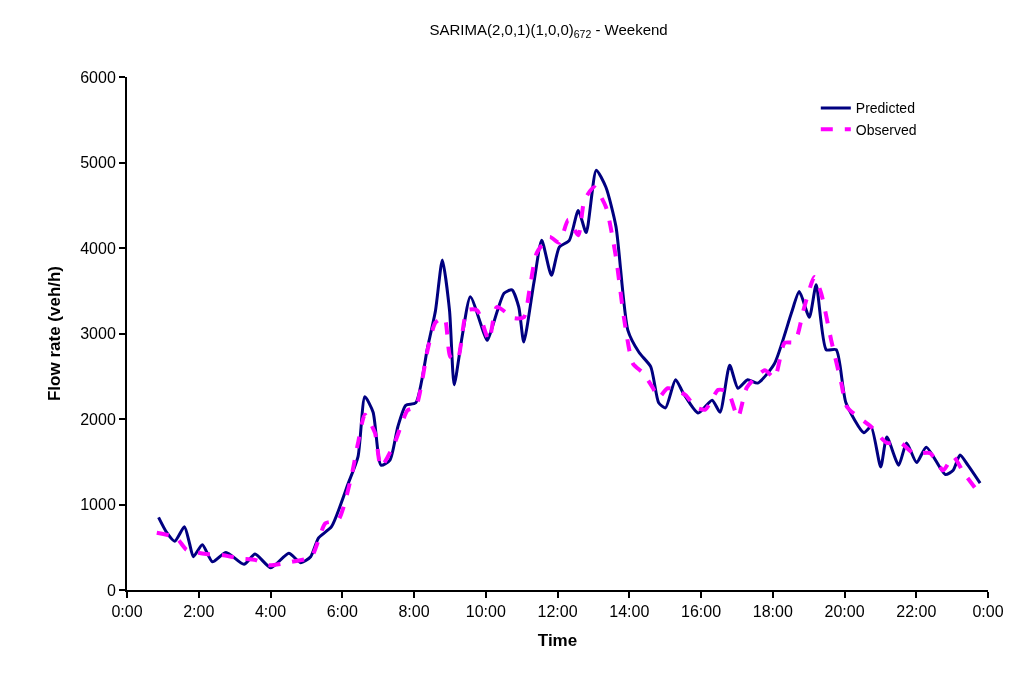 The width and height of the screenshot is (1016, 690). What do you see at coordinates (772, 612) in the screenshot?
I see `x-tick-label: 18:00` at bounding box center [772, 612].